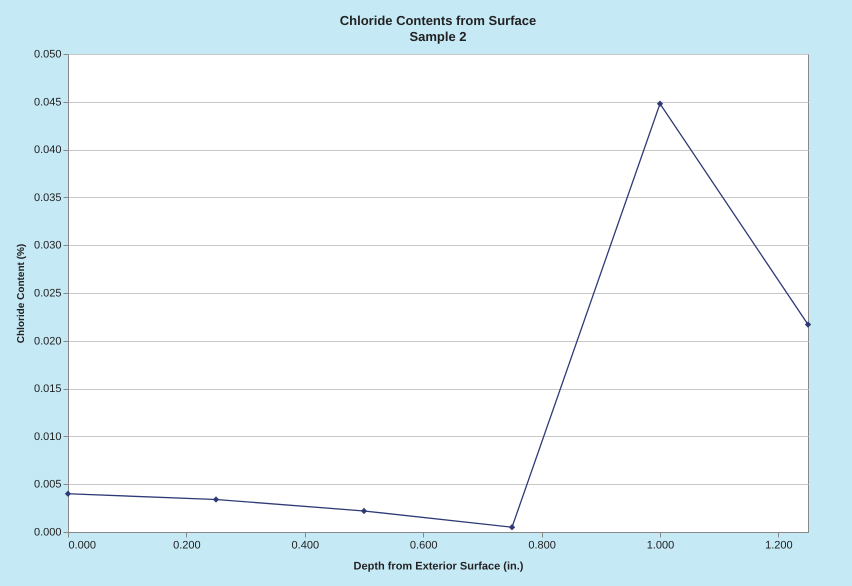 This screenshot has width=852, height=586. I want to click on chart-subtitle: Sample 2, so click(438, 36).